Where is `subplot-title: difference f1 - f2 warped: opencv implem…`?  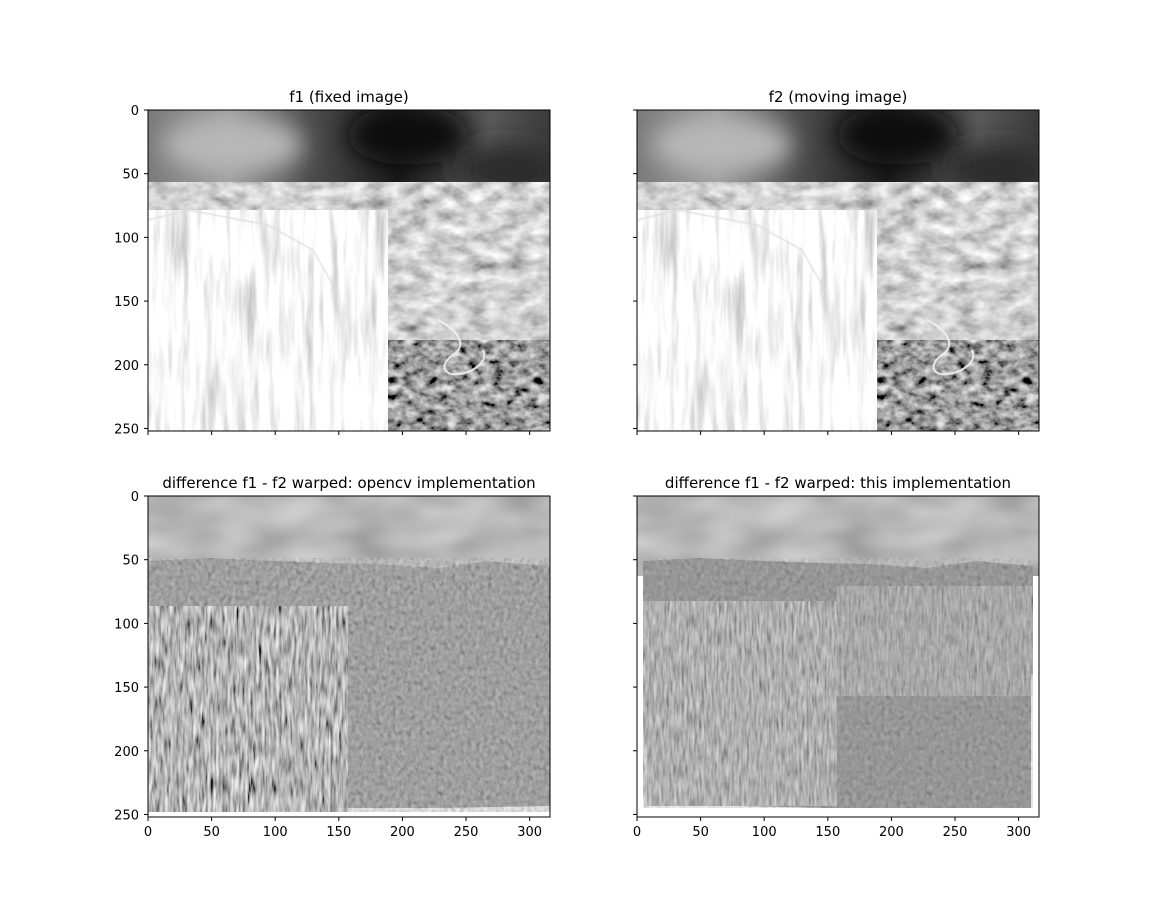 subplot-title: difference f1 - f2 warped: opencv implem… is located at coordinates (348, 483).